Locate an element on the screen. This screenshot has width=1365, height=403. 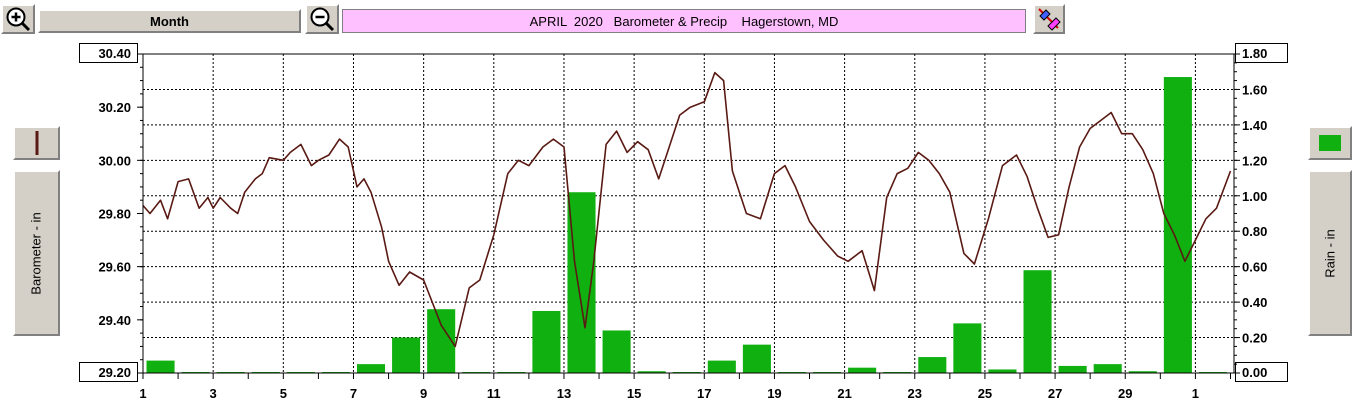
y-axis-min-label: 29.20 is located at coordinates (108, 372).